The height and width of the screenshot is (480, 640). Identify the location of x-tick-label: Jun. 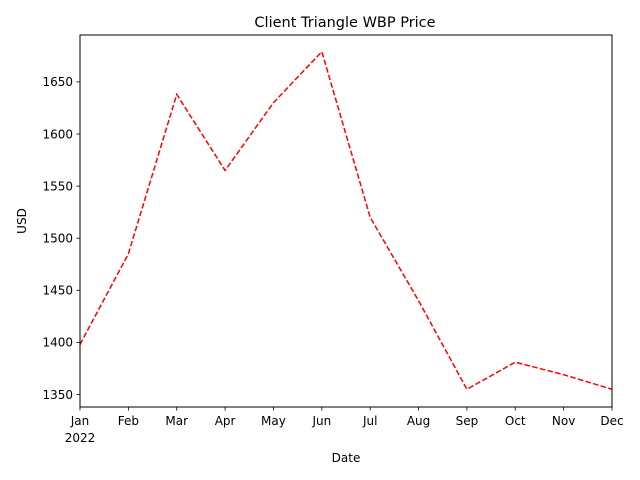
(321, 421).